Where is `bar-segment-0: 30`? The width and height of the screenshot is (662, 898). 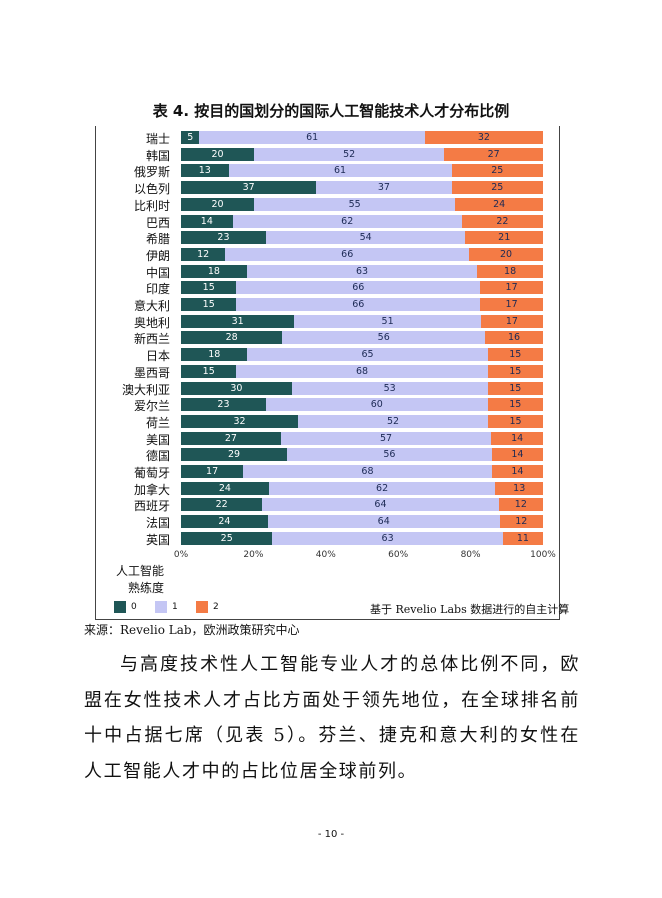
bar-segment-0: 30 is located at coordinates (236, 388).